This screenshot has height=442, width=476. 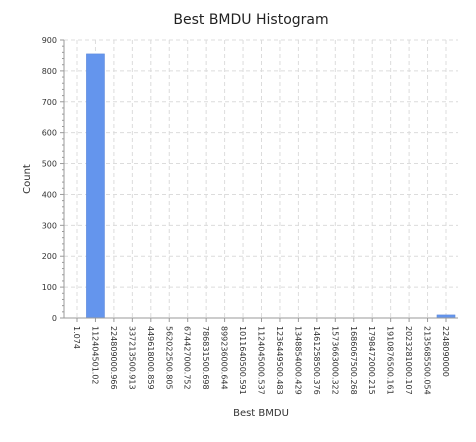 I want to click on x-axis-label: Best BMDU, so click(x=261, y=413).